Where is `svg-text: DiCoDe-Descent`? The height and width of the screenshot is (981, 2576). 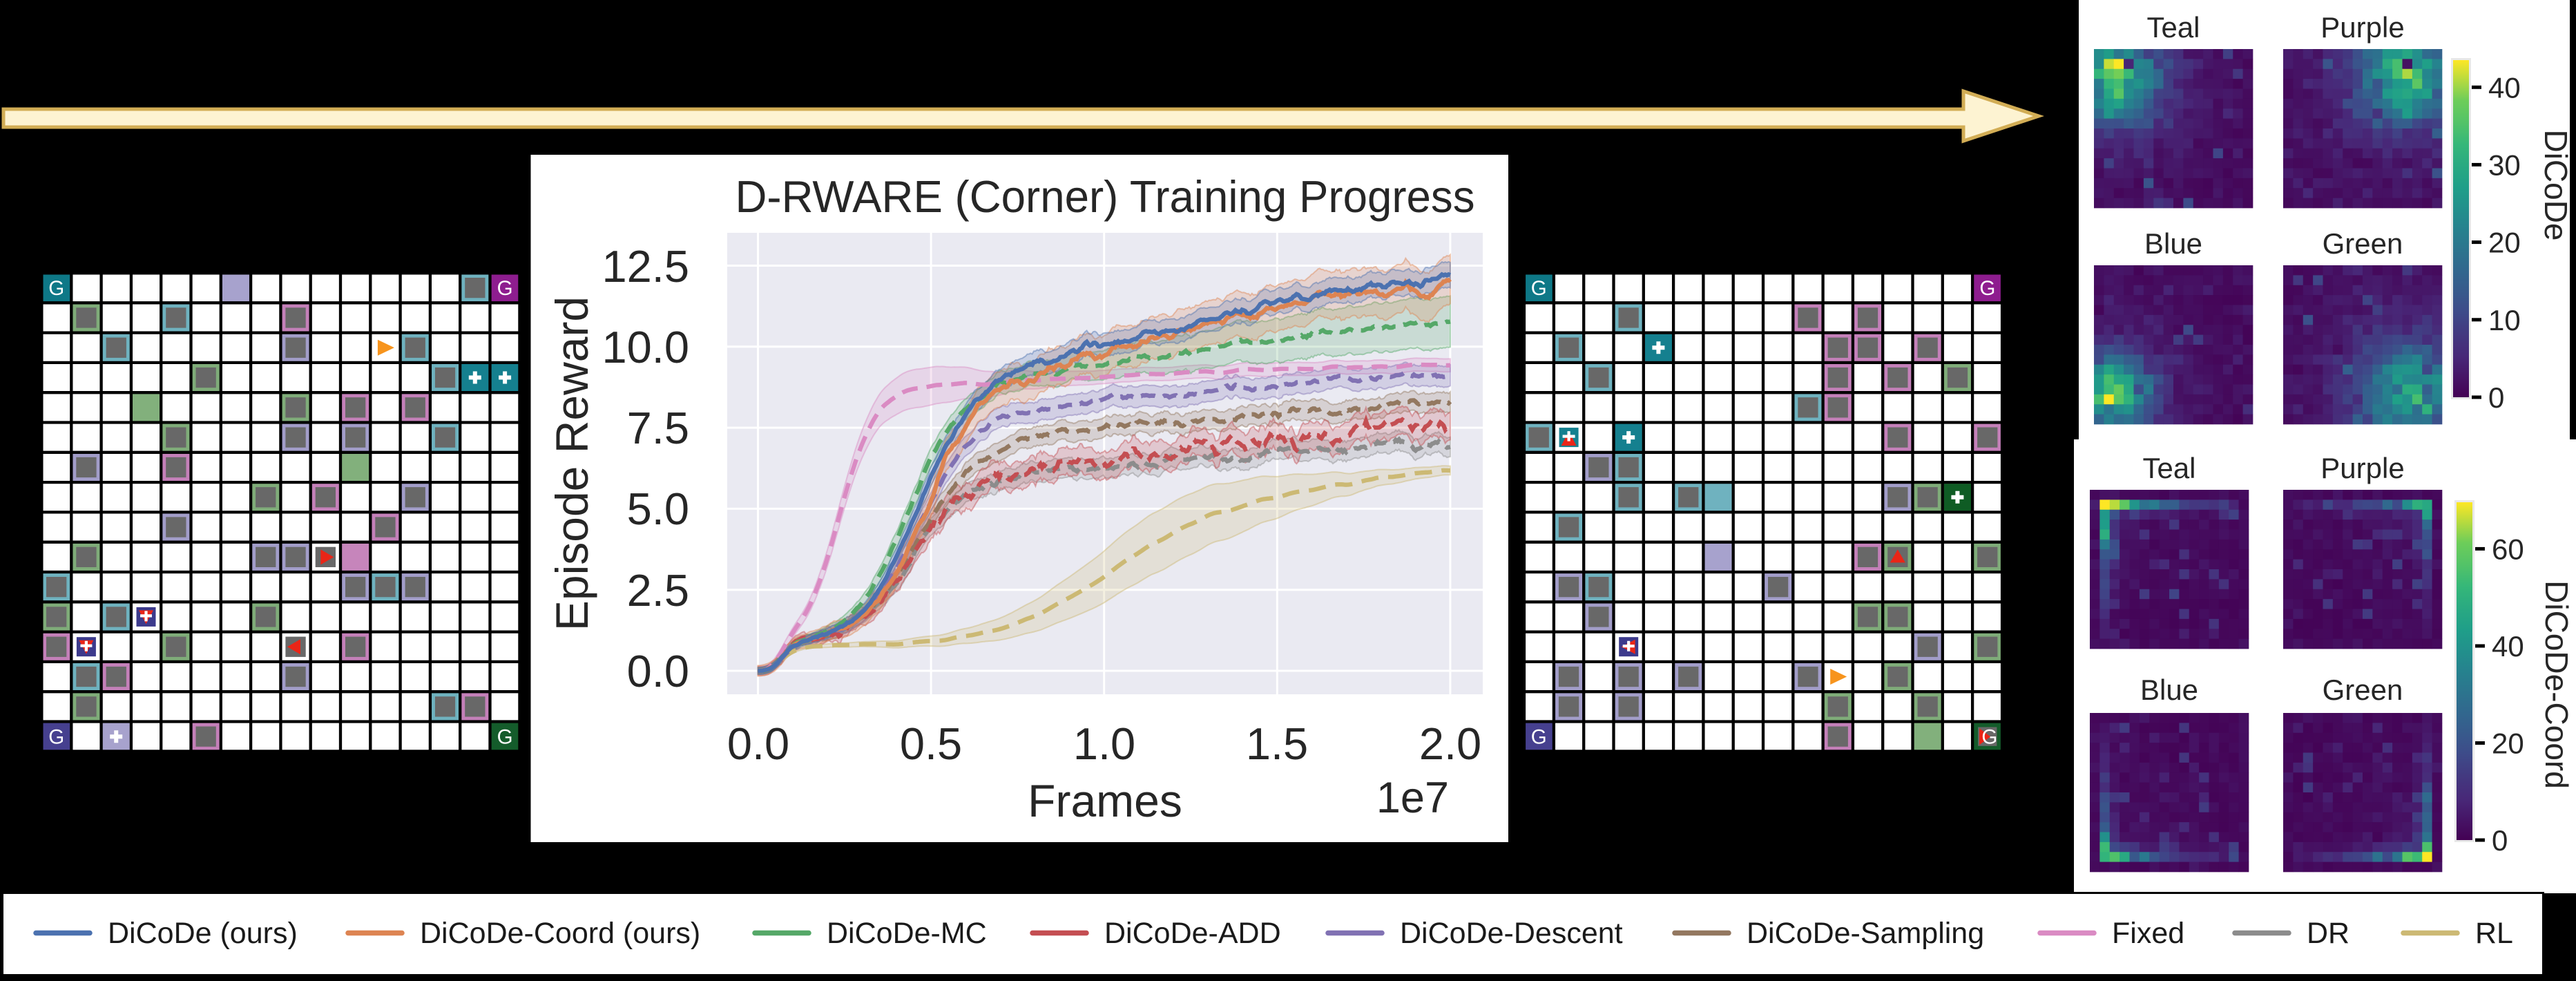 svg-text: DiCoDe-Descent is located at coordinates (1511, 933).